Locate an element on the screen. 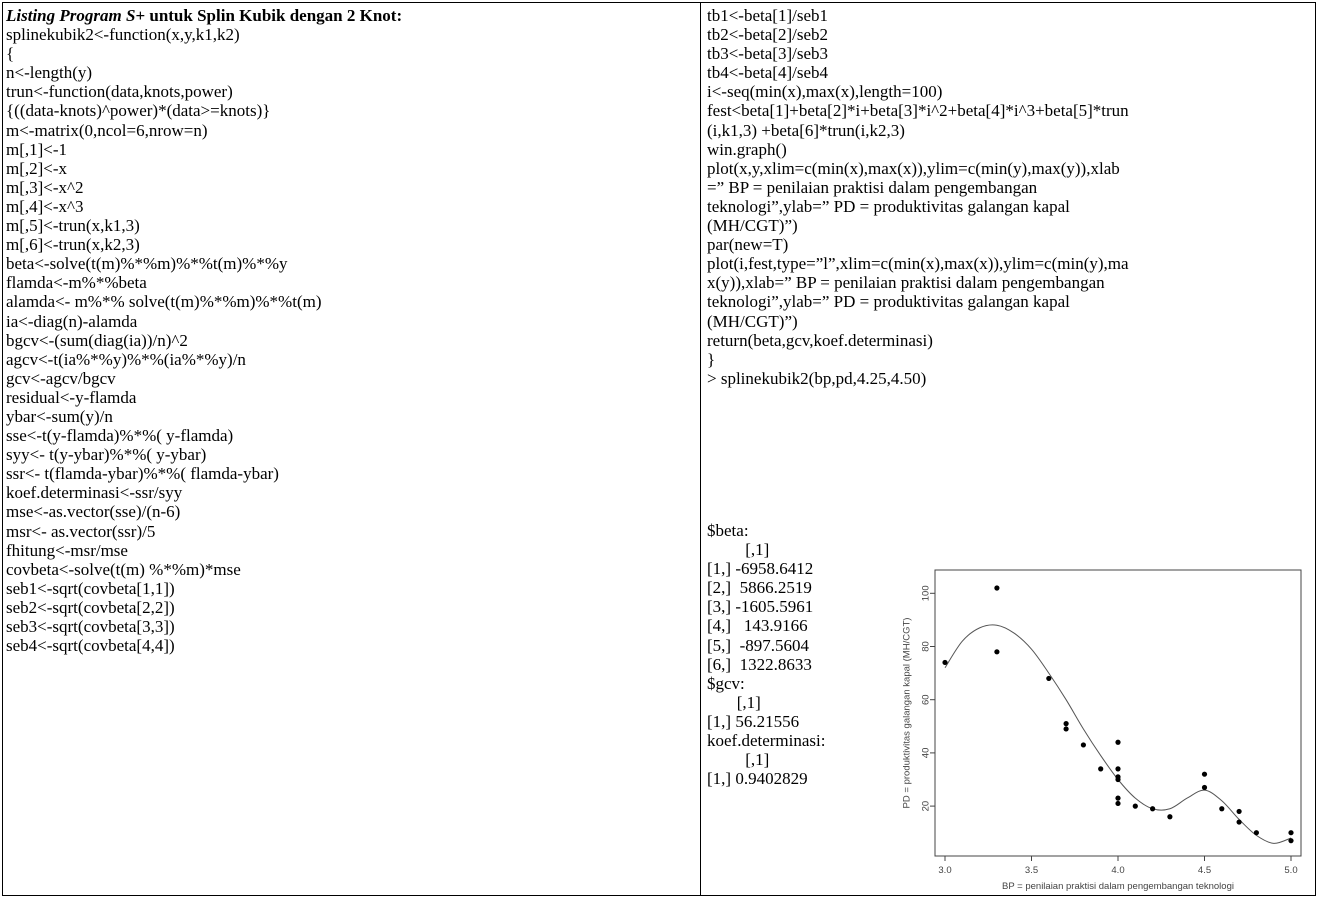 This screenshot has width=1319, height=901. code-line: splinekubik2<-function(x,y,k1,k2) is located at coordinates (123, 35).